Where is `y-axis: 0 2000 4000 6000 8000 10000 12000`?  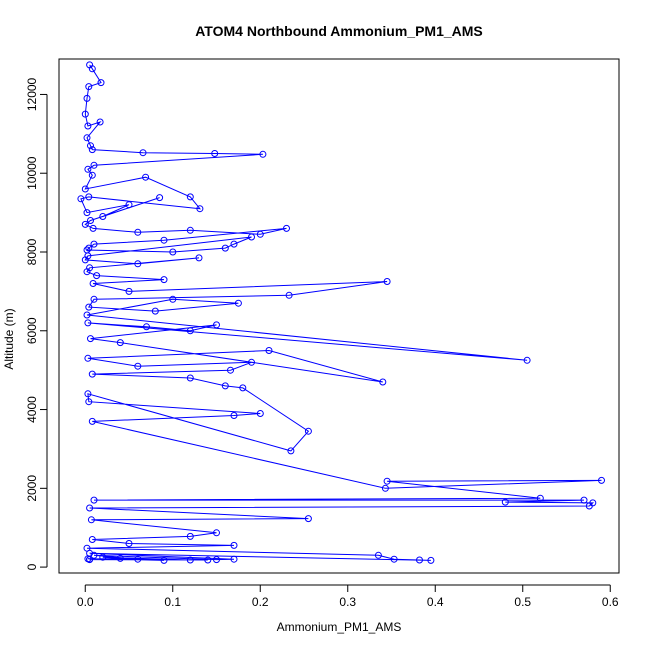
y-axis: 0 2000 4000 6000 8000 10000 12000 is located at coordinates (36, 323).